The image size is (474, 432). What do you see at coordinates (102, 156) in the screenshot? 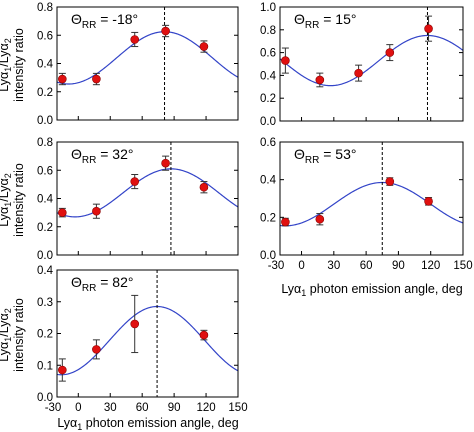
I see `panel-title: ΘRR = 32°` at bounding box center [102, 156].